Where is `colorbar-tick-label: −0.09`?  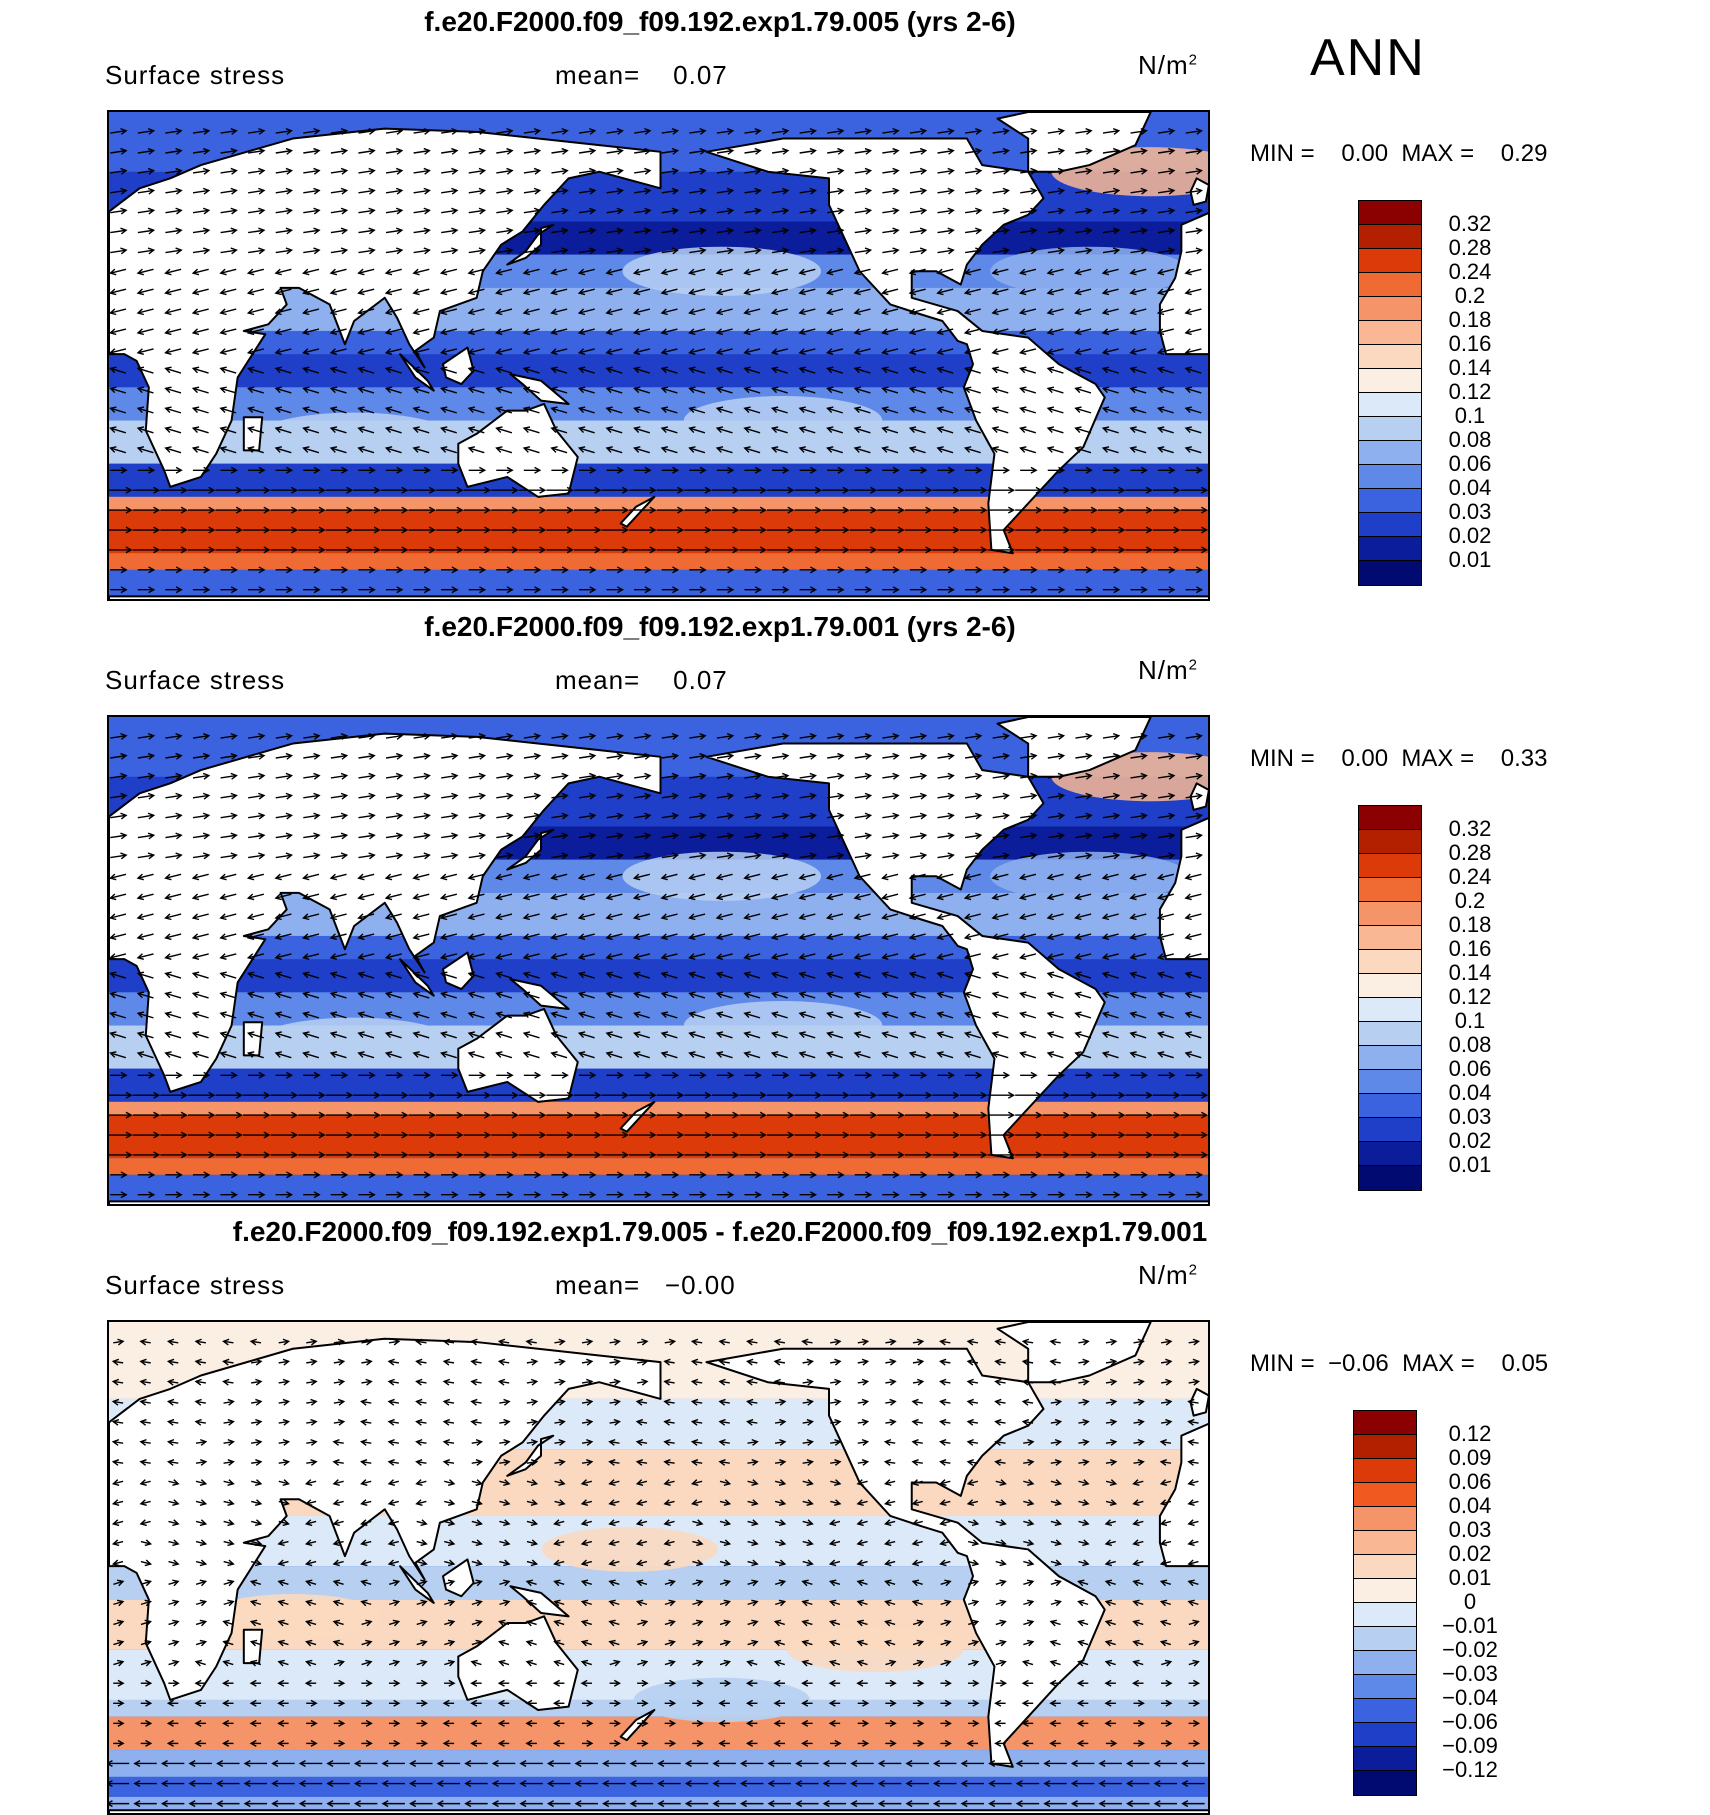 colorbar-tick-label: −0.09 is located at coordinates (1470, 1745).